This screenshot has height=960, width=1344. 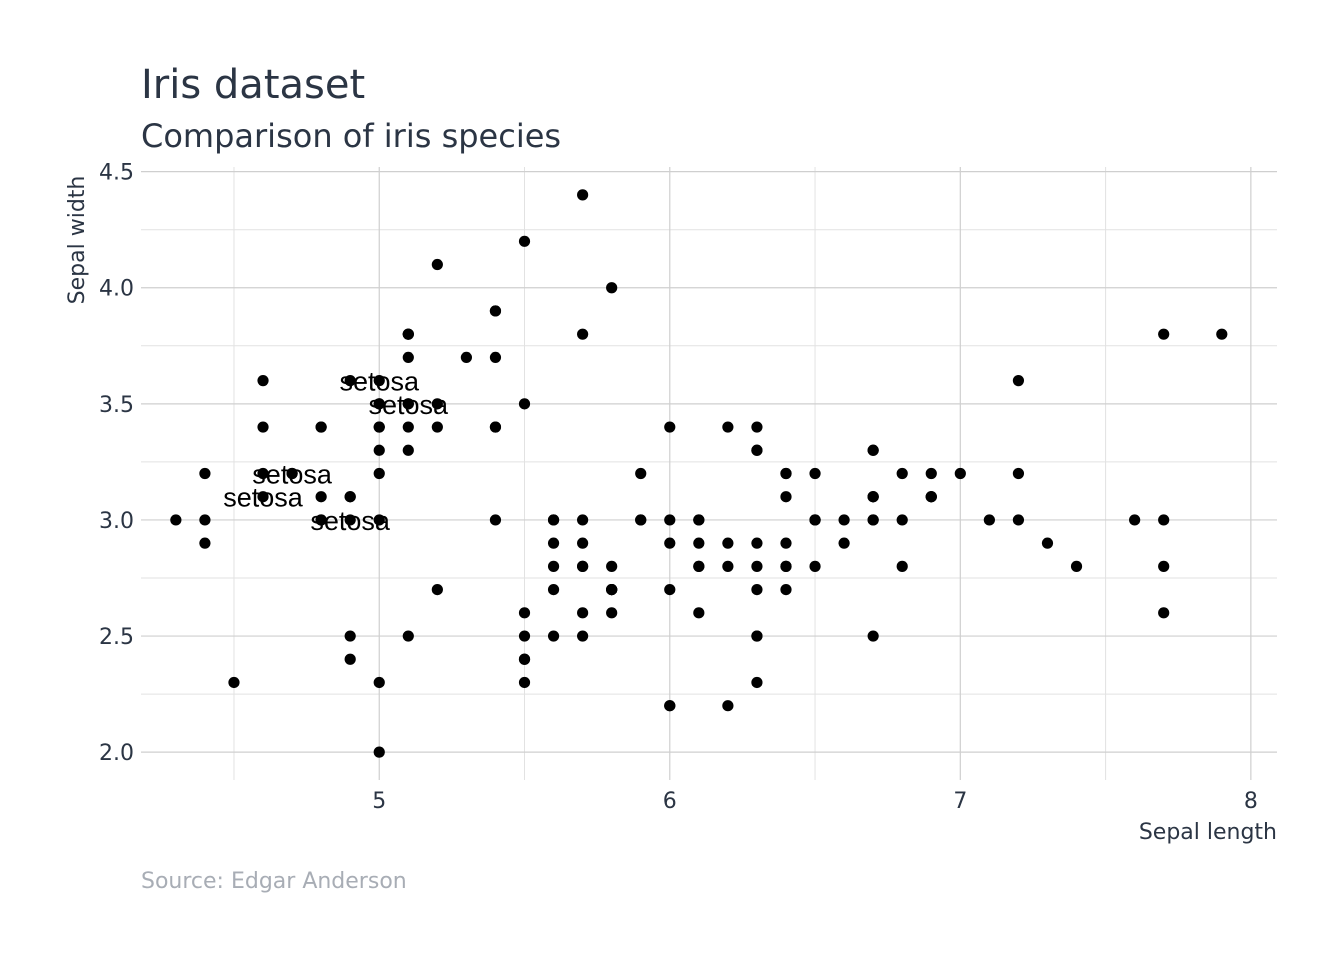 What do you see at coordinates (116, 289) in the screenshot?
I see `y-tick-label: 4.0` at bounding box center [116, 289].